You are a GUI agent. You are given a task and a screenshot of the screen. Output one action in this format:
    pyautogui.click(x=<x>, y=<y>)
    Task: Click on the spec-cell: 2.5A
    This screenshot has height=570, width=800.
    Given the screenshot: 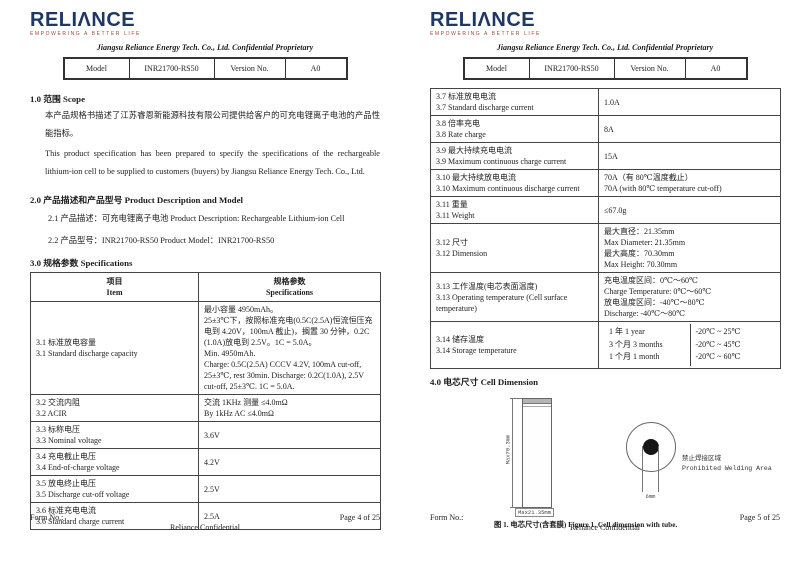 What is the action you would take?
    pyautogui.click(x=289, y=516)
    